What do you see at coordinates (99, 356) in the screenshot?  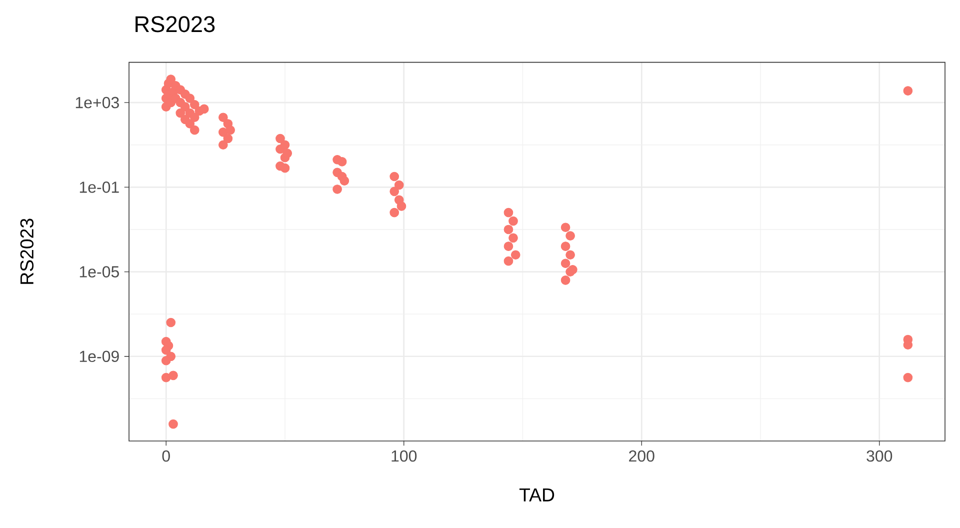 I see `y-tick-label: 1e-09` at bounding box center [99, 356].